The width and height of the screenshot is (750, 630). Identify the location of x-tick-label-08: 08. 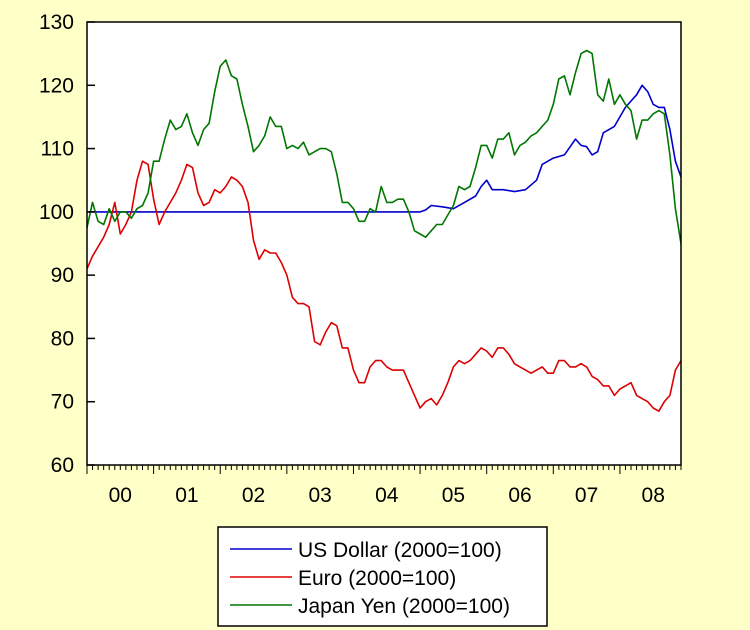
(653, 495).